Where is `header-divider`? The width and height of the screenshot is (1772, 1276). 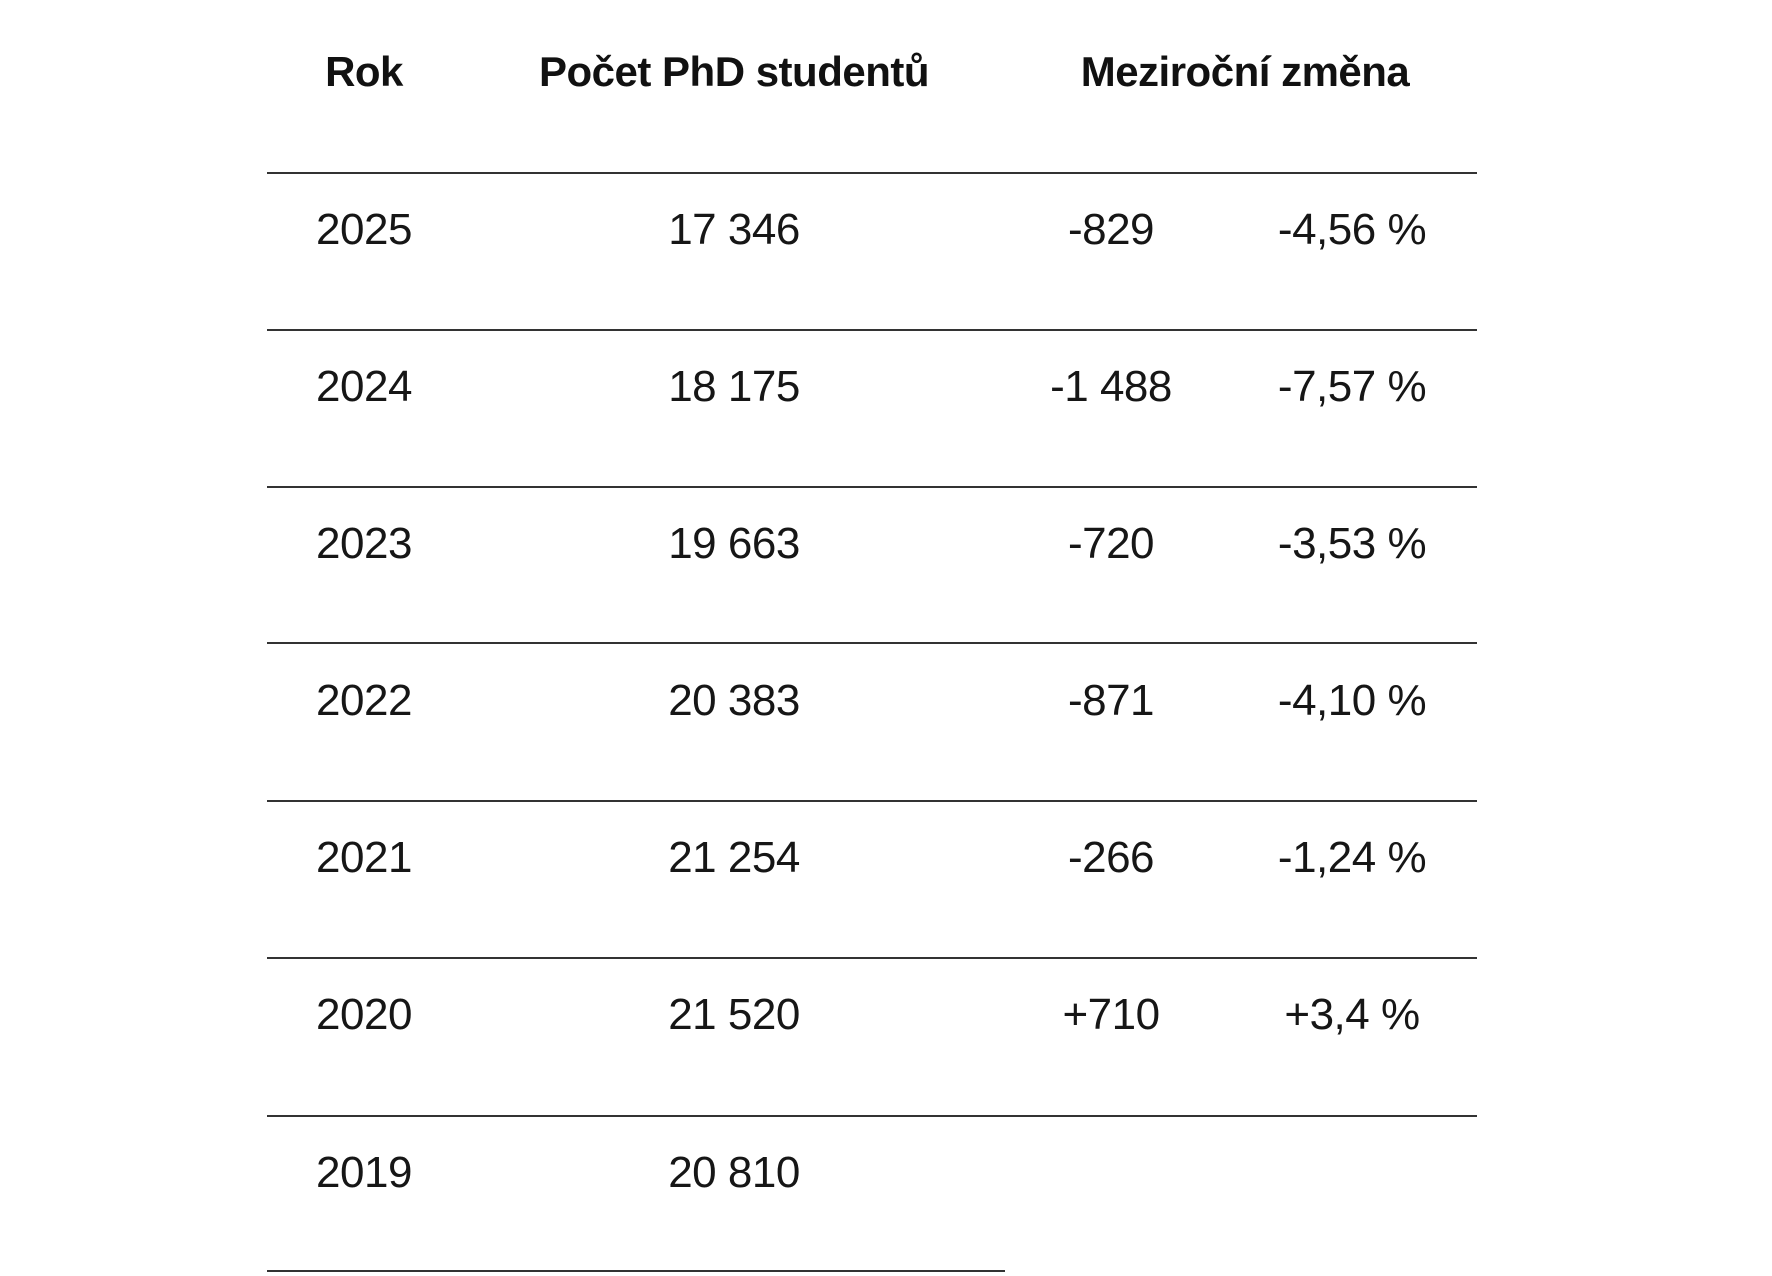 header-divider is located at coordinates (872, 173).